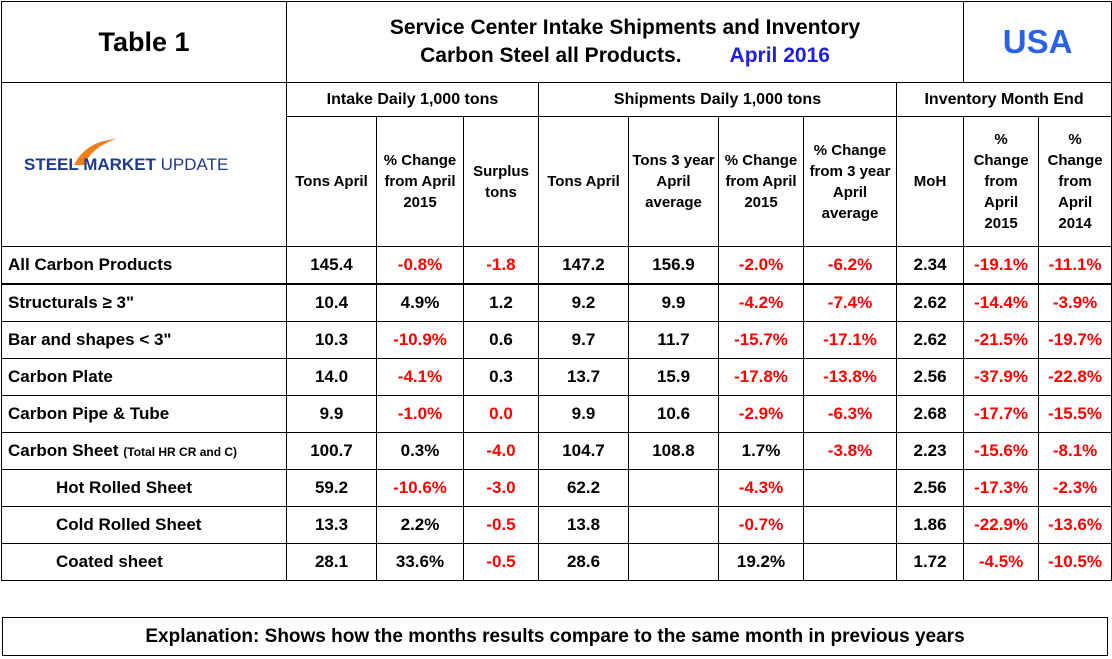 This screenshot has width=1112, height=659. Describe the element at coordinates (583, 340) in the screenshot. I see `data-cell: 9.7` at that location.